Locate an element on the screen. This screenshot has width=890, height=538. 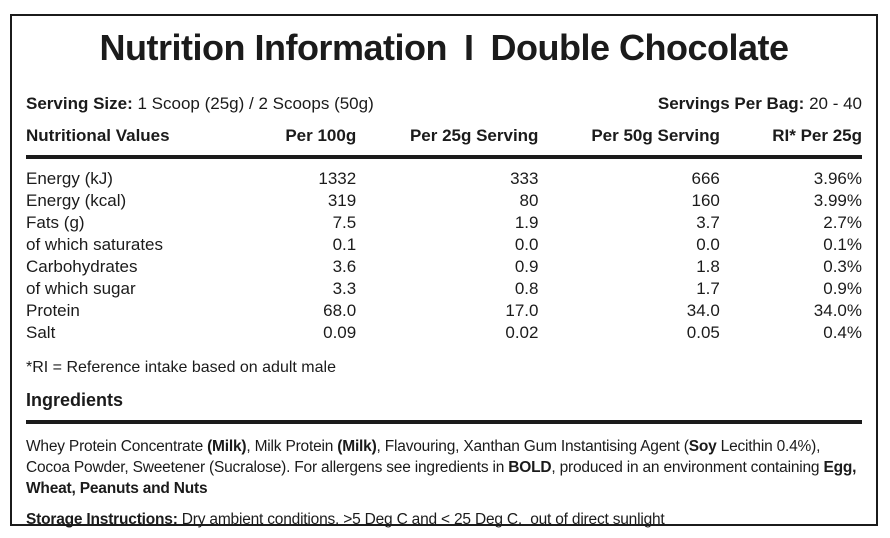
row-protein: Protein 68.0 17.0 34.0 34.0% is located at coordinates (444, 311).